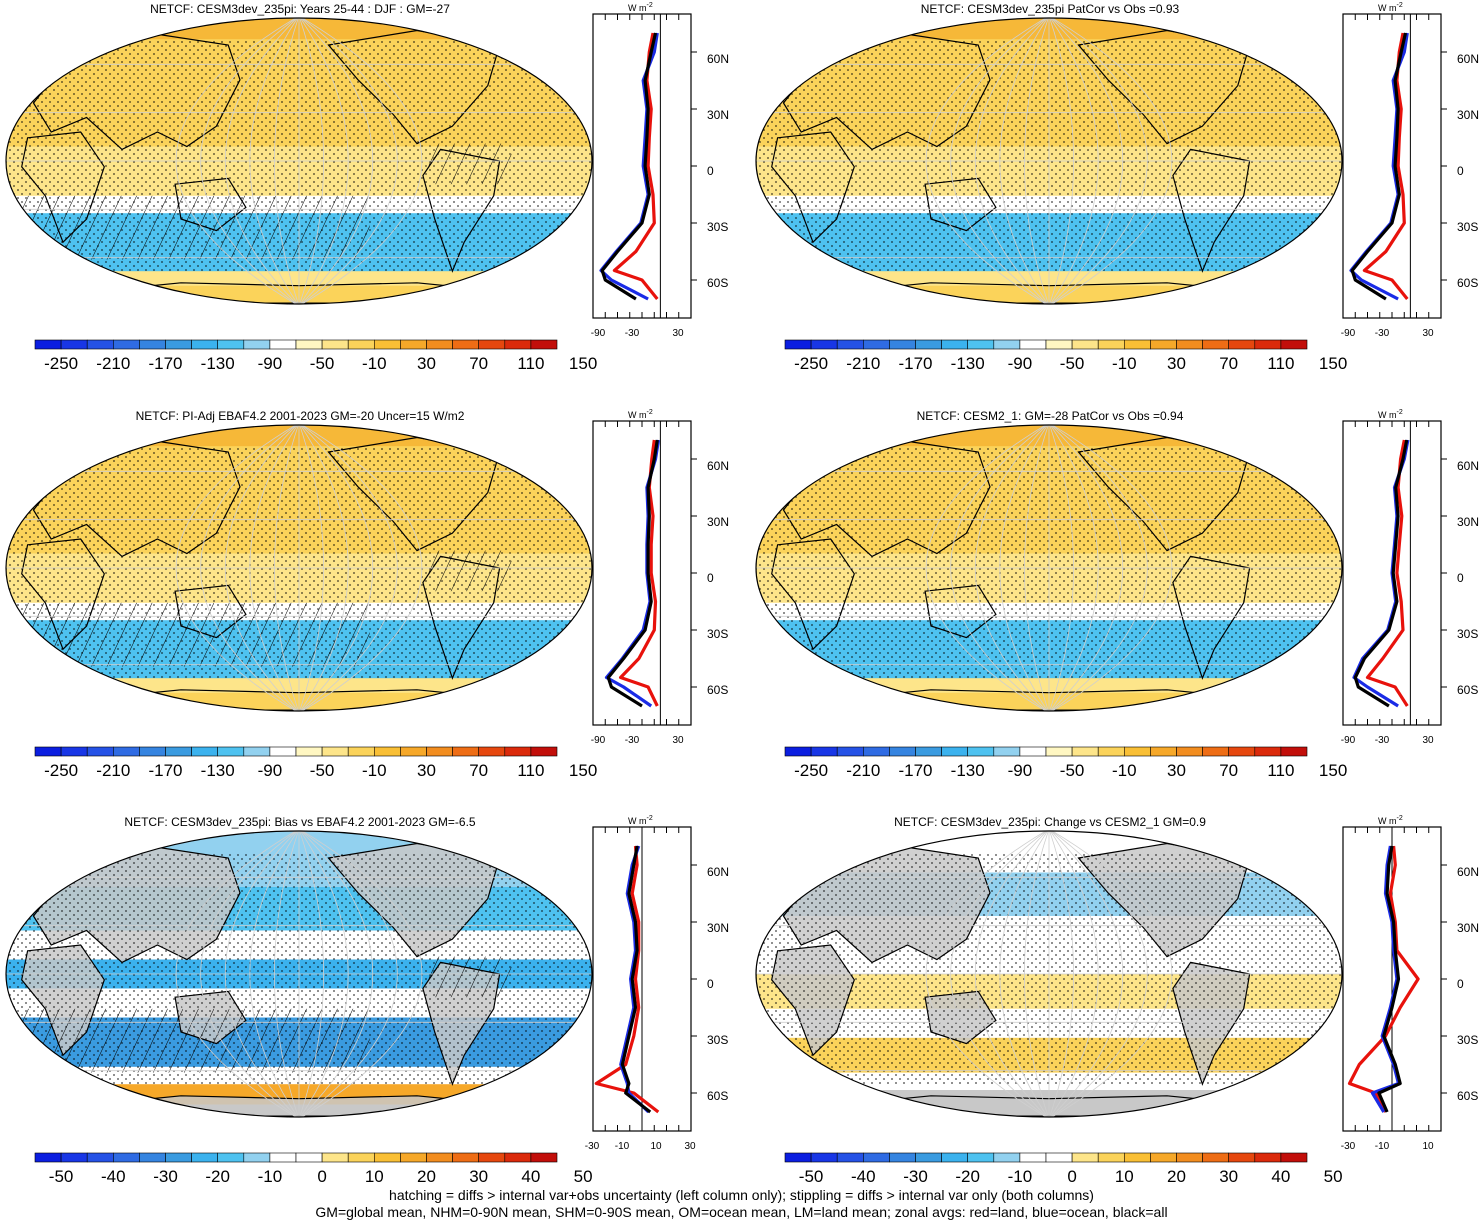 This screenshot has height=1221, width=1483. What do you see at coordinates (217, 363) in the screenshot?
I see `colorbar-label: -130` at bounding box center [217, 363].